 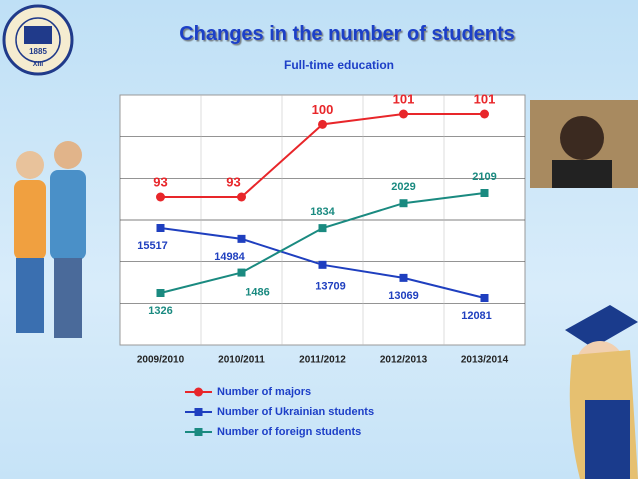 I want to click on legend-label: Number of majors, so click(x=264, y=392).